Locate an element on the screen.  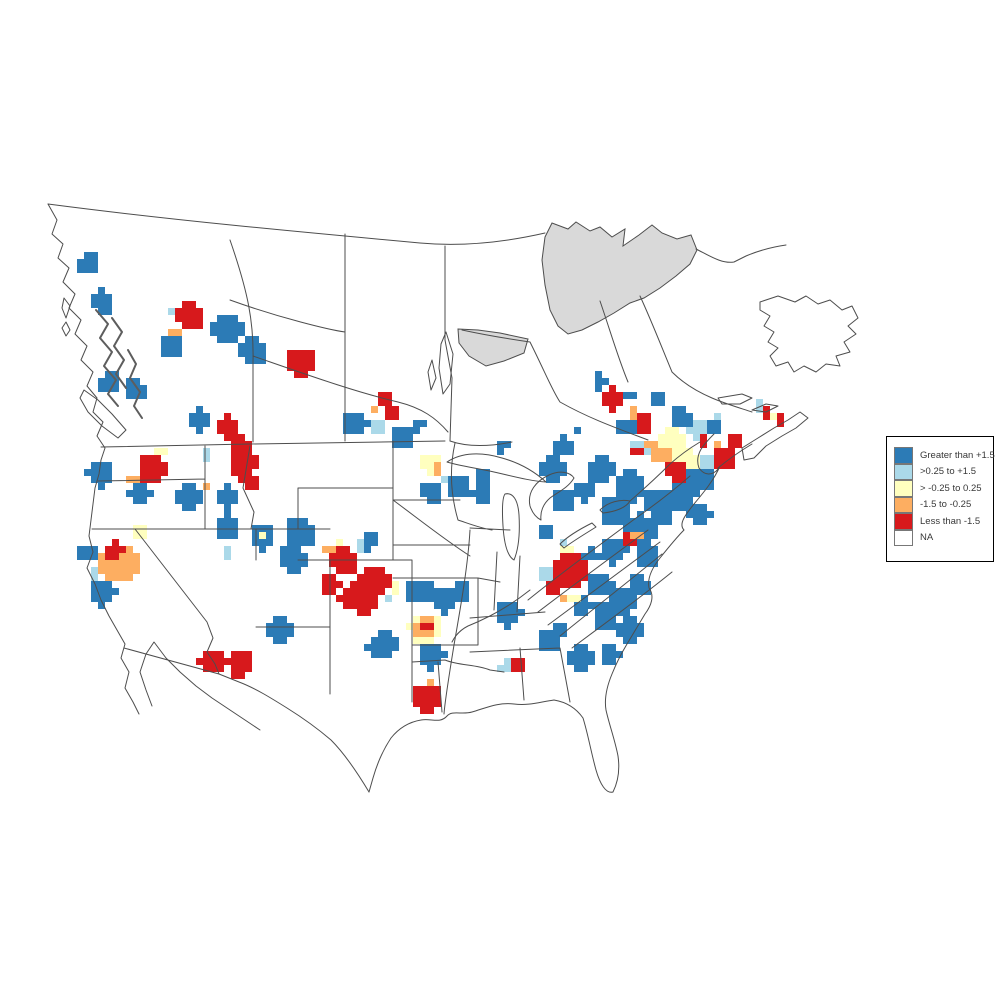
lake-michigan is located at coordinates (510, 527).